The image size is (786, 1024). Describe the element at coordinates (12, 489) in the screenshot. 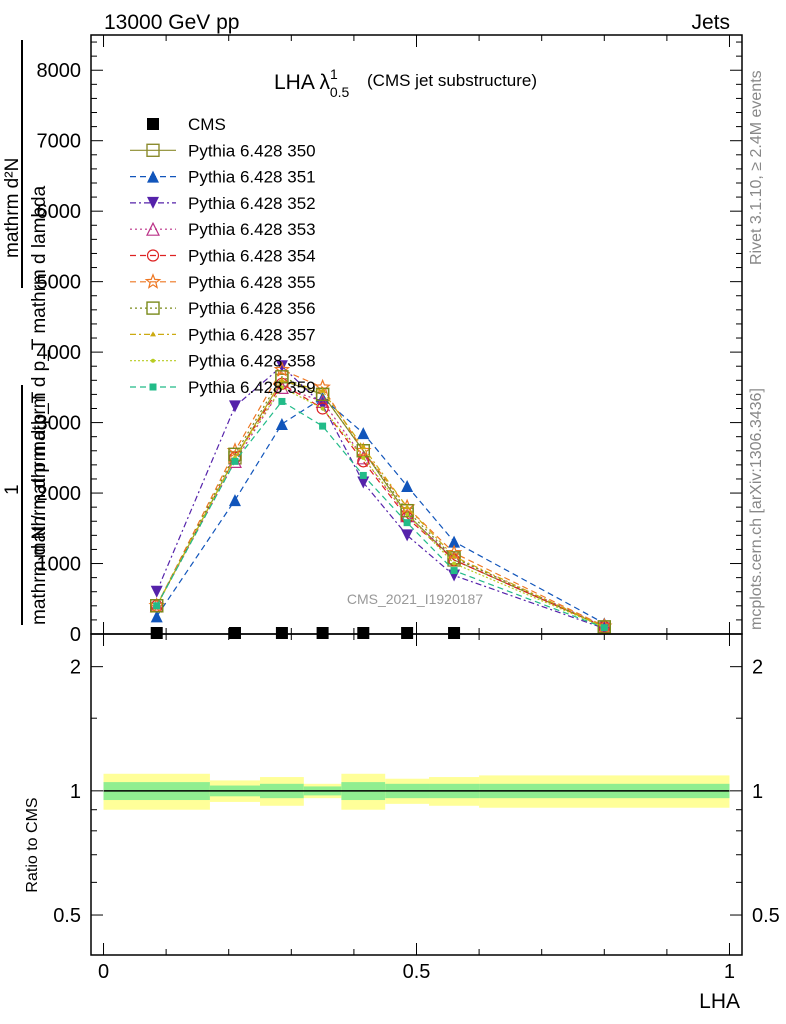

I see `y-label-one: 1` at that location.